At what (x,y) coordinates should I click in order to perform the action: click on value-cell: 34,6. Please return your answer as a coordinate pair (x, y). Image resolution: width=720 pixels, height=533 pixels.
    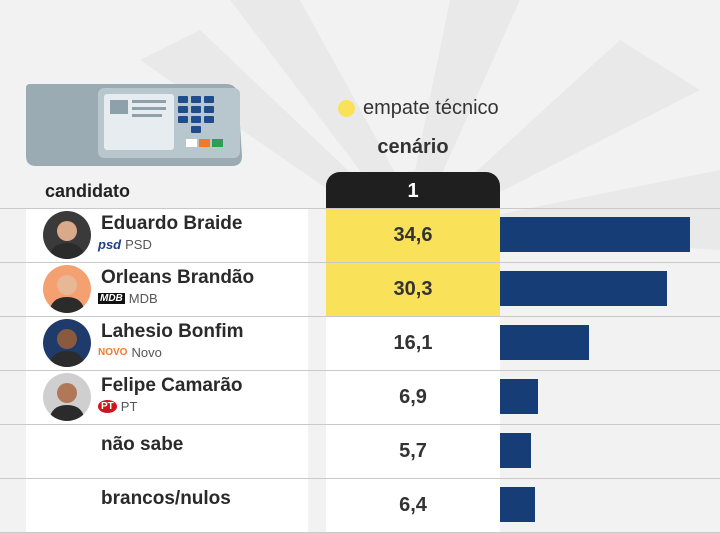
    Looking at the image, I should click on (413, 235).